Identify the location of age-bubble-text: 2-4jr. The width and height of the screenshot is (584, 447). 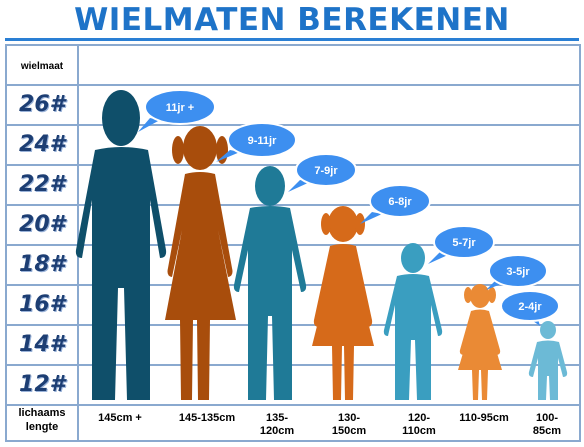
(530, 307).